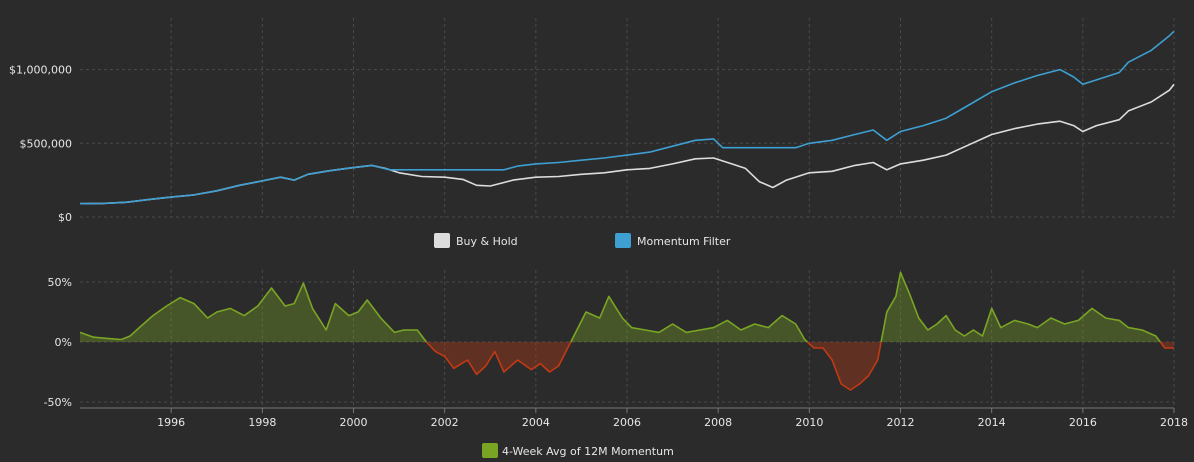  I want to click on bottom-y-axis: -50% 0% 50%, so click(58, 342).